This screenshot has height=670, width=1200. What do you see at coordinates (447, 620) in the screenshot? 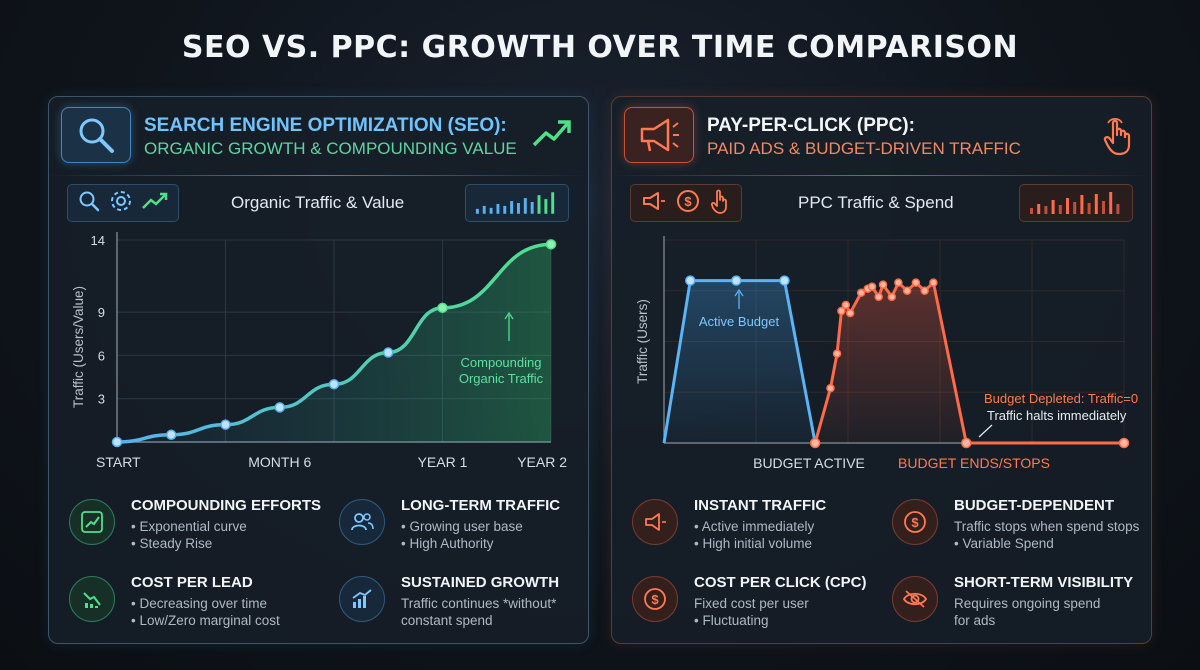
I see `feature-line: constant spend` at bounding box center [447, 620].